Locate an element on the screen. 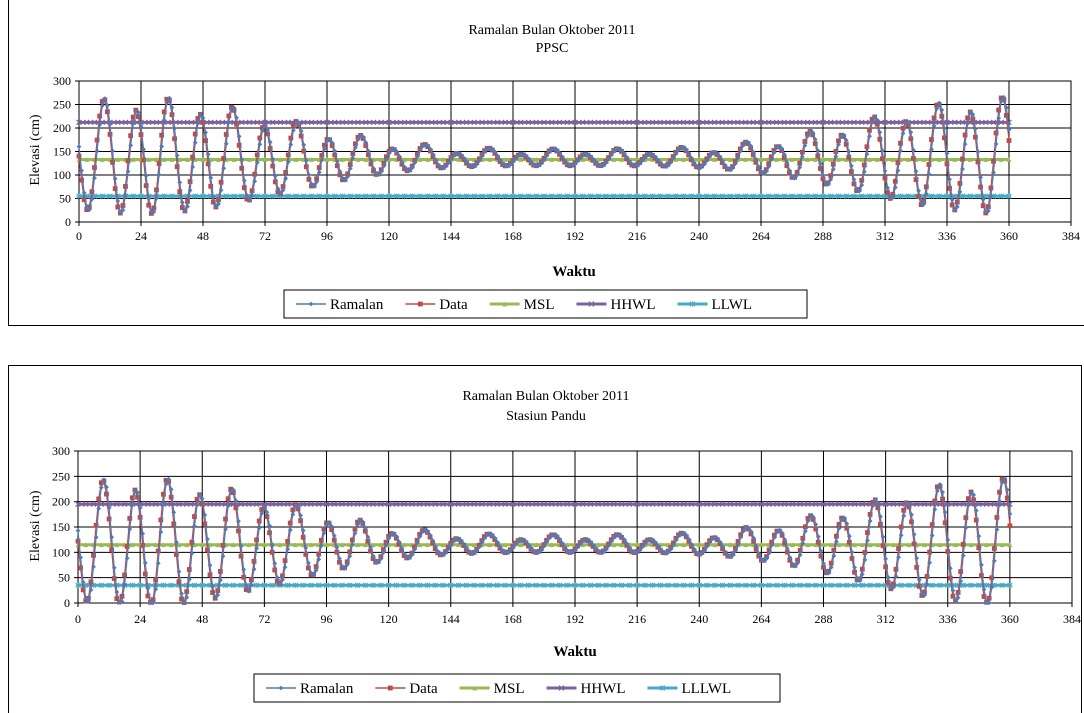 The image size is (1084, 713). legend-label: LLWL is located at coordinates (732, 305).